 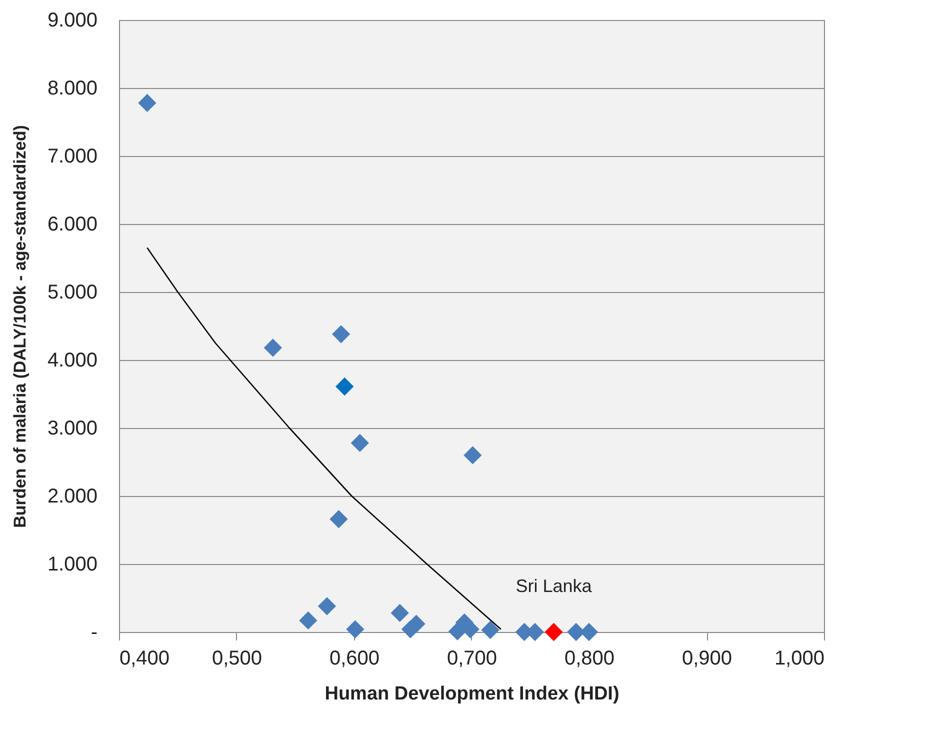 What do you see at coordinates (72, 293) in the screenshot?
I see `y-tick-label: 5.000` at bounding box center [72, 293].